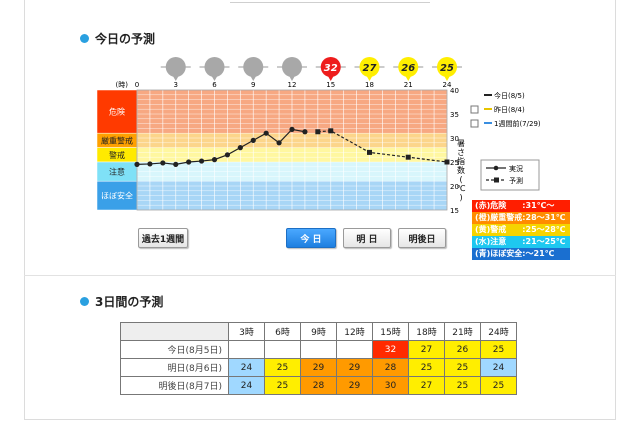 This screenshot has width=640, height=430. What do you see at coordinates (461, 170) in the screenshot?
I see `y-axis-label-char: 数` at bounding box center [461, 170].